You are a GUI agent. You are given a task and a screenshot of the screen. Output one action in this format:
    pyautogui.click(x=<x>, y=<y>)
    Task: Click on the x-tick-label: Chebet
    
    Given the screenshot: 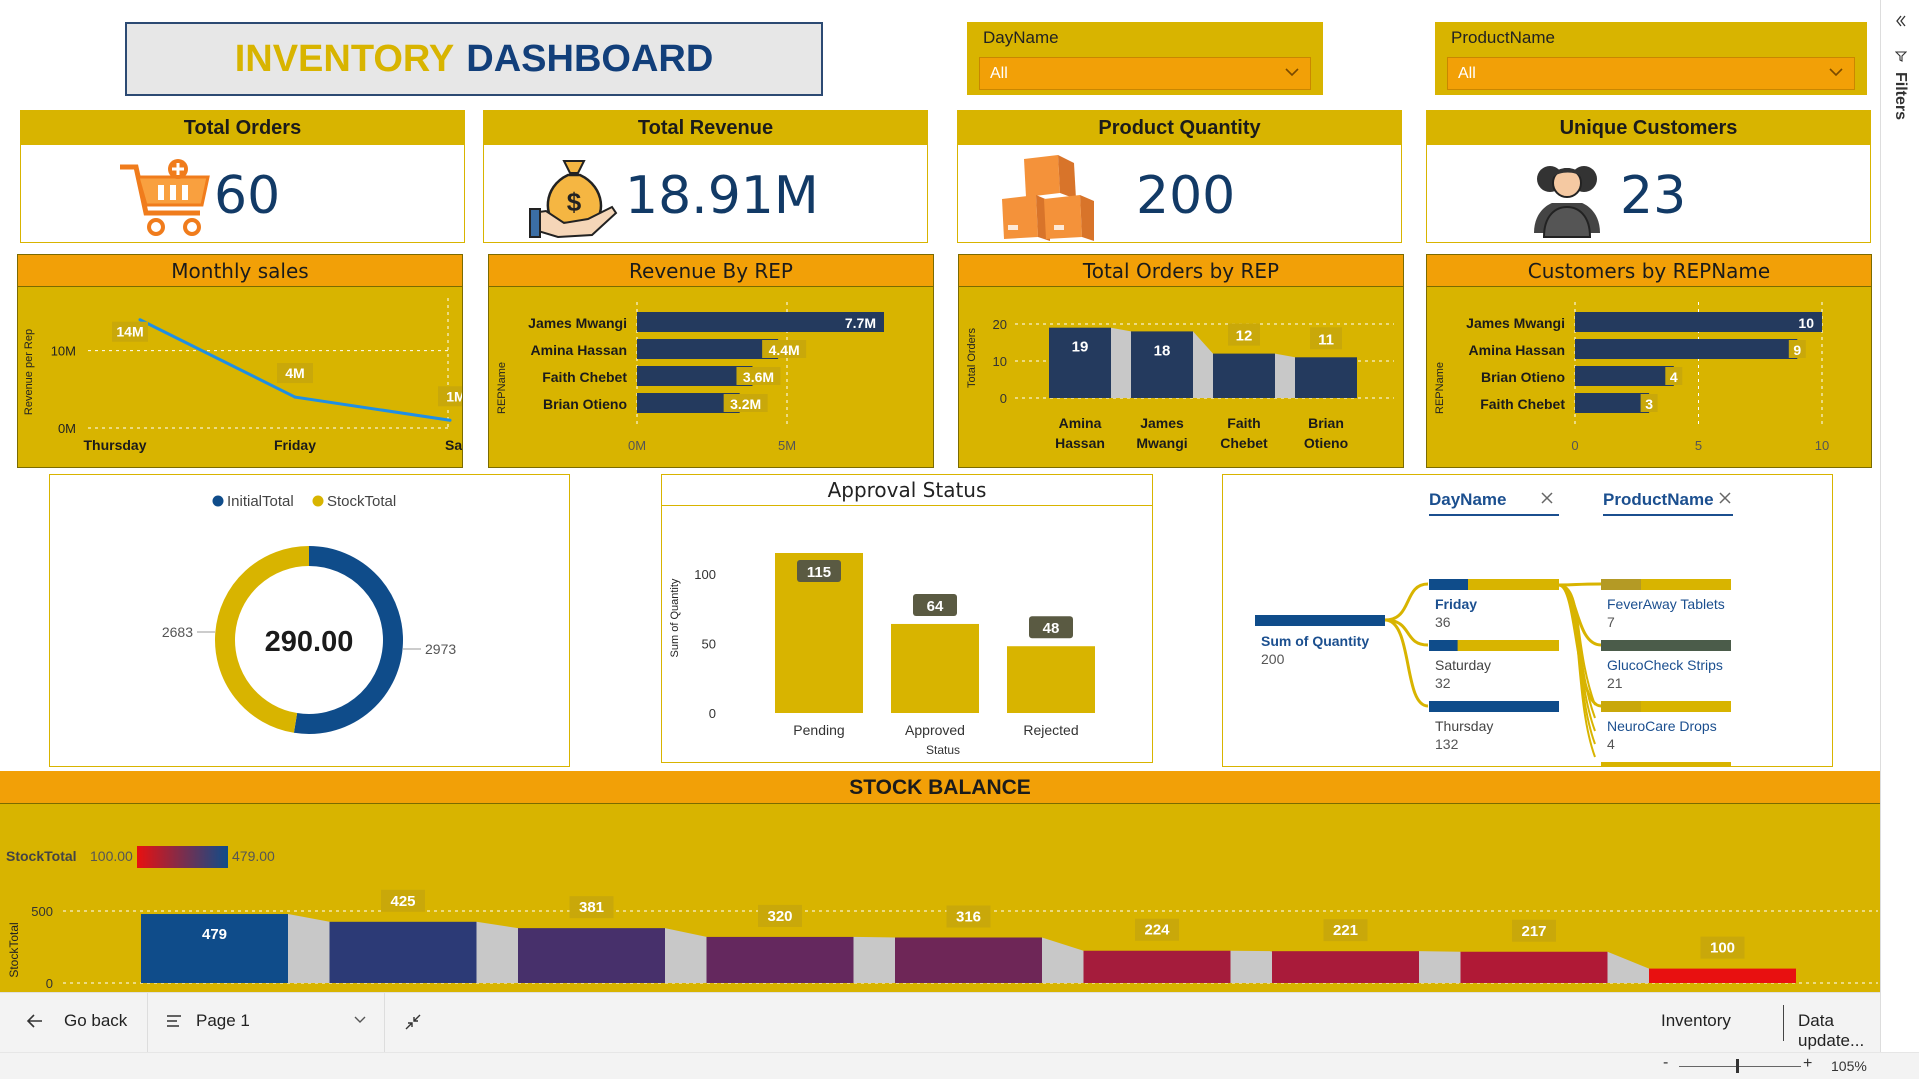 What is the action you would take?
    pyautogui.click(x=1244, y=443)
    